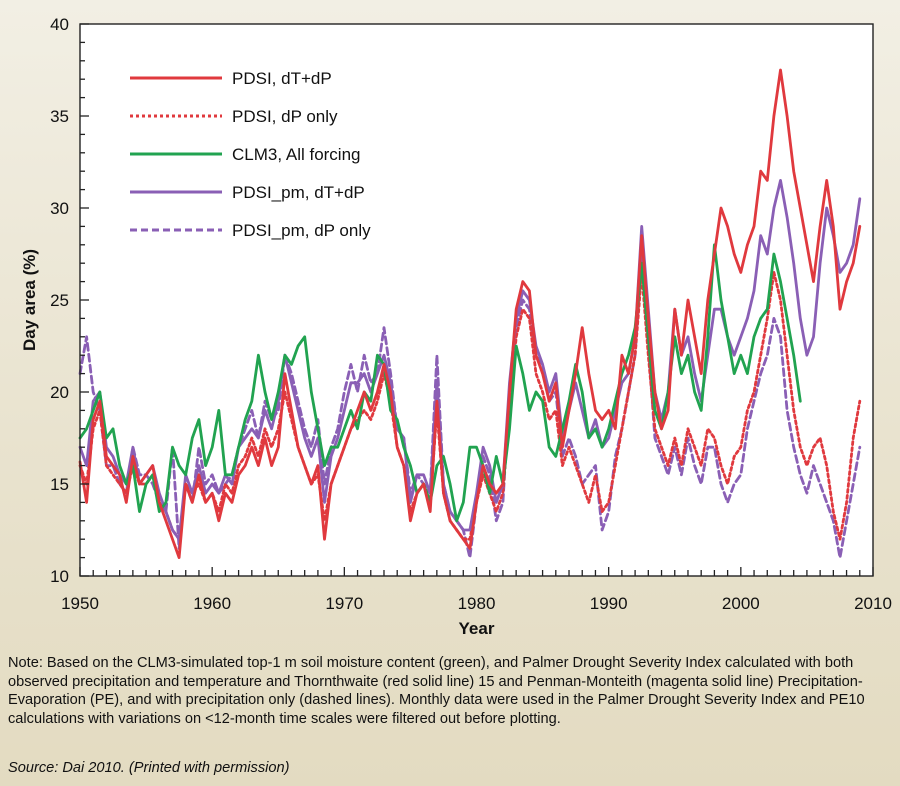 Image resolution: width=900 pixels, height=786 pixels. Describe the element at coordinates (212, 603) in the screenshot. I see `x-tick-label: 1960` at that location.